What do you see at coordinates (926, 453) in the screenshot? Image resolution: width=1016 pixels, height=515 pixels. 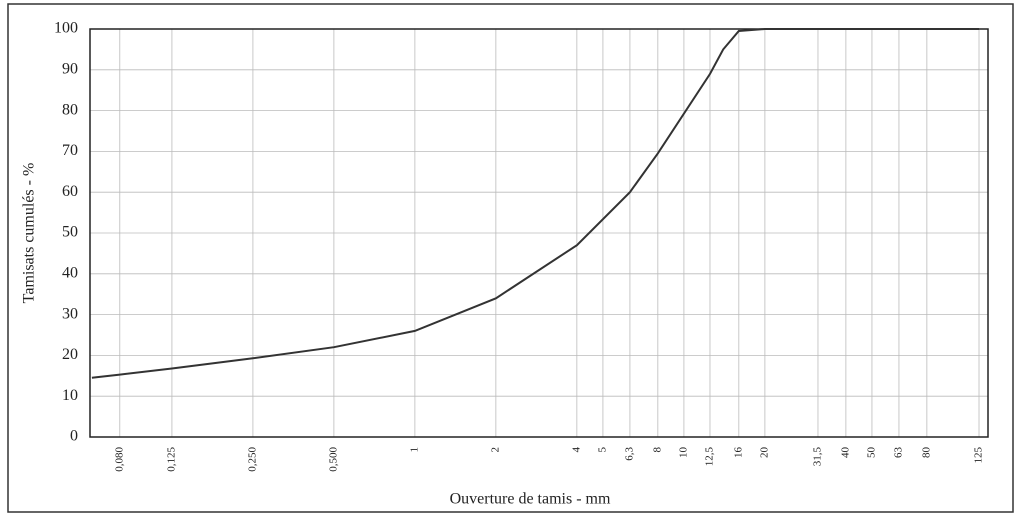 I see `x-tick-label: 80` at bounding box center [926, 453].